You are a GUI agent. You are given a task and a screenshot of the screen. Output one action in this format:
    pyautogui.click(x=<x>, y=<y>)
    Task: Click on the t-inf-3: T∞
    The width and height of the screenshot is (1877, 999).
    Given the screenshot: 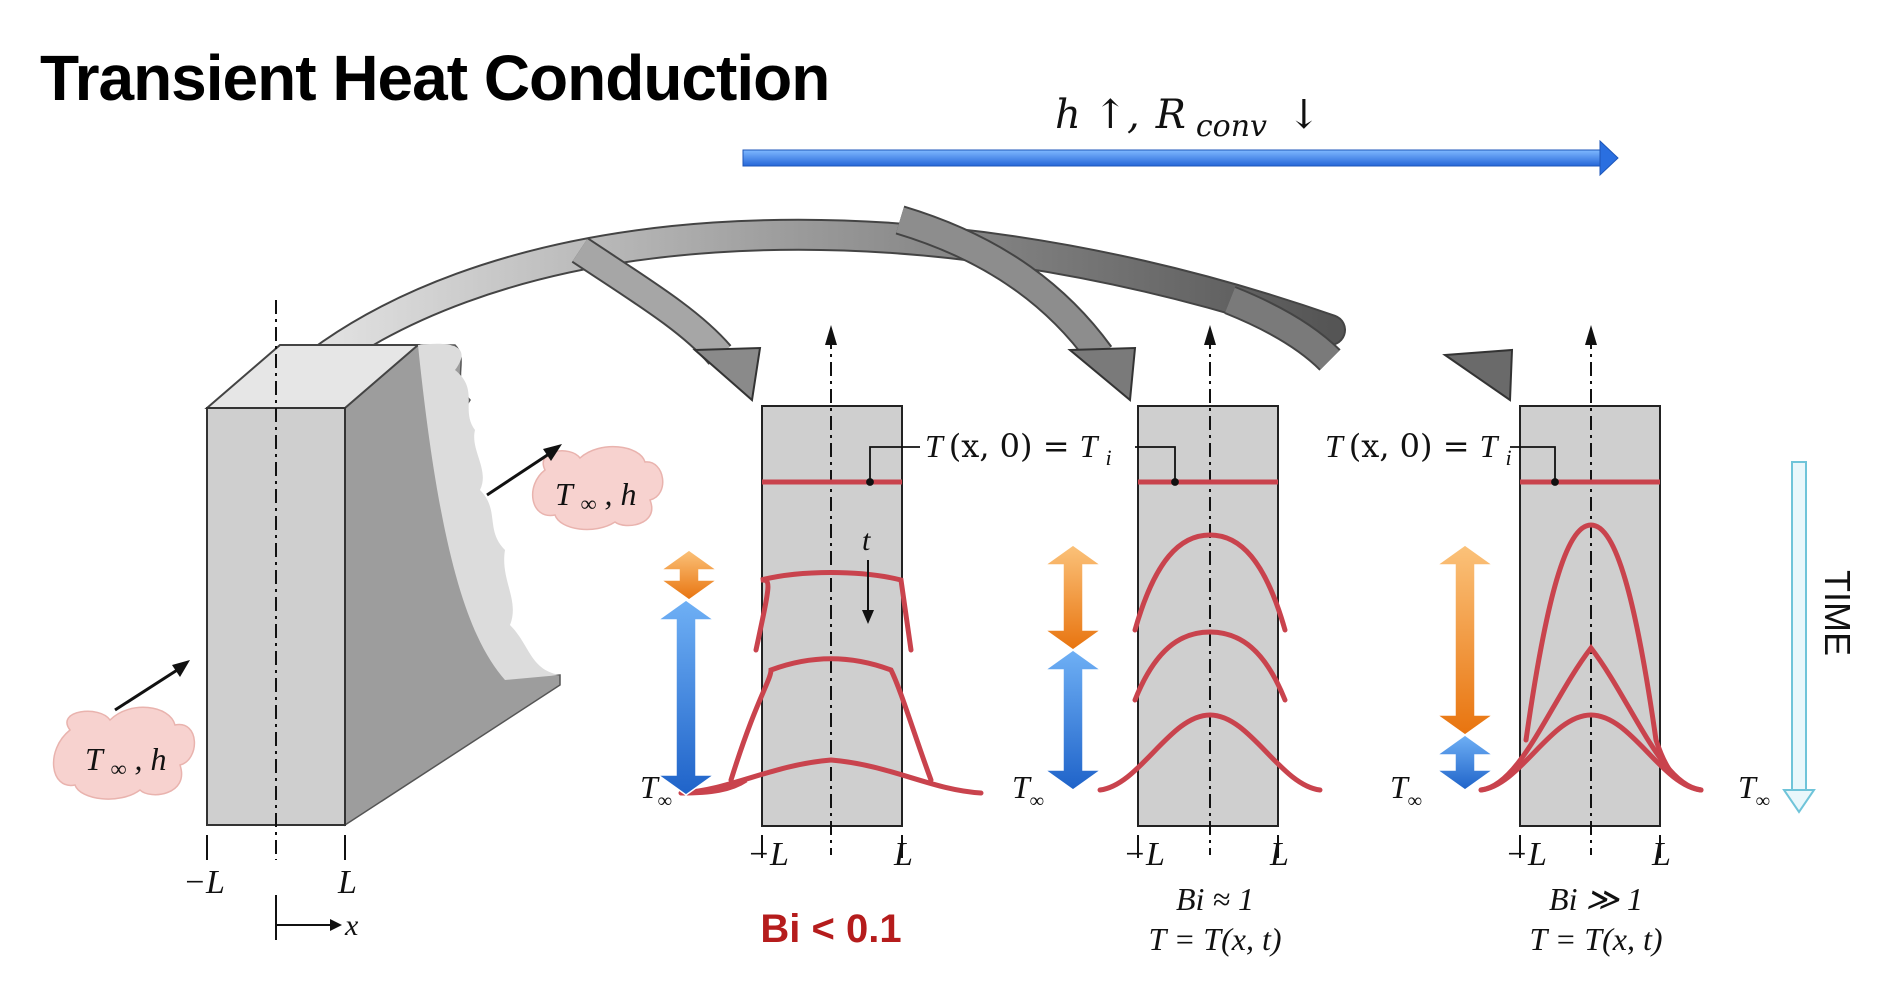 What is the action you would take?
    pyautogui.click(x=1406, y=790)
    